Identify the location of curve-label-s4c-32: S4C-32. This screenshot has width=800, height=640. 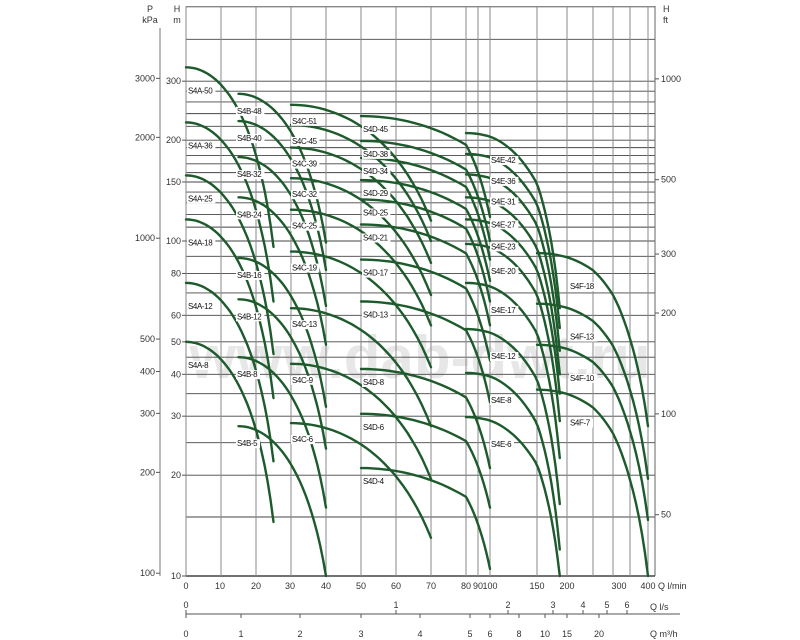
(305, 195).